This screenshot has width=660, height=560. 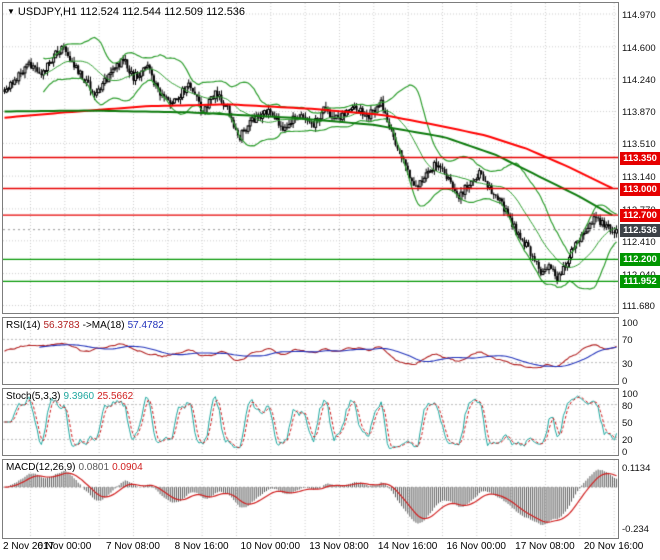 What do you see at coordinates (627, 423) in the screenshot?
I see `indicator-axis-label: 50` at bounding box center [627, 423].